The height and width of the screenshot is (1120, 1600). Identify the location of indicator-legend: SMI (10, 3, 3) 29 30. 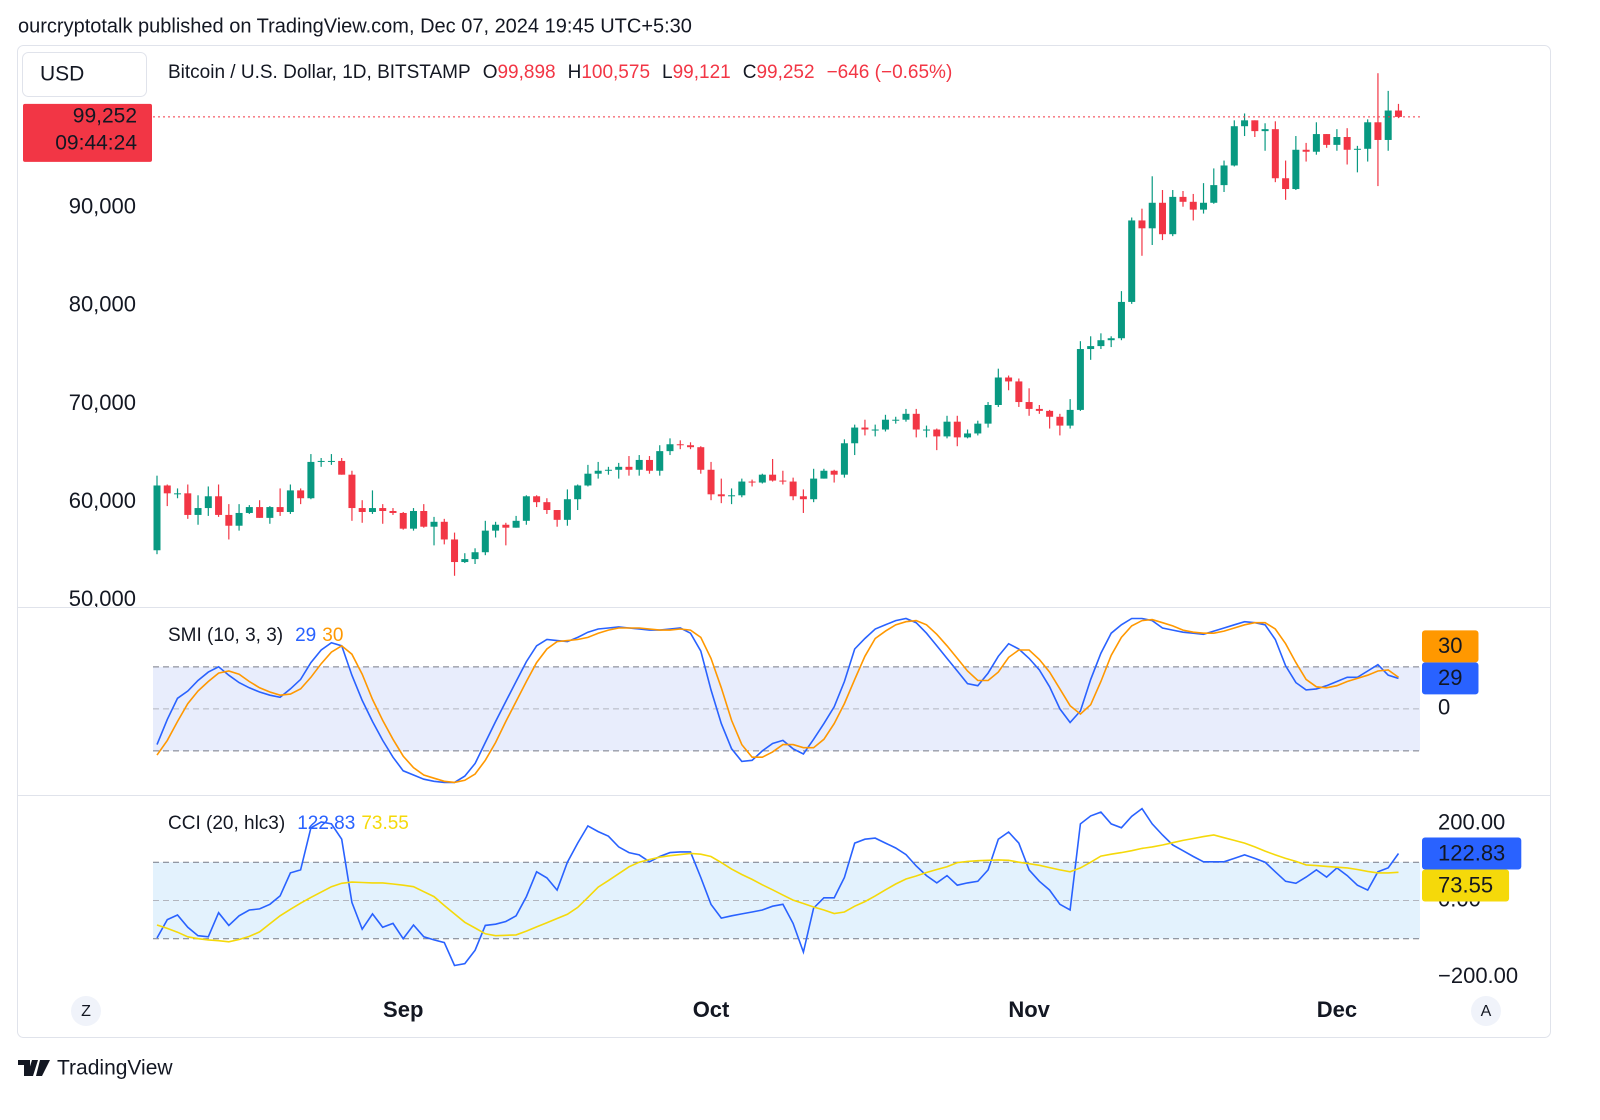
(255, 635).